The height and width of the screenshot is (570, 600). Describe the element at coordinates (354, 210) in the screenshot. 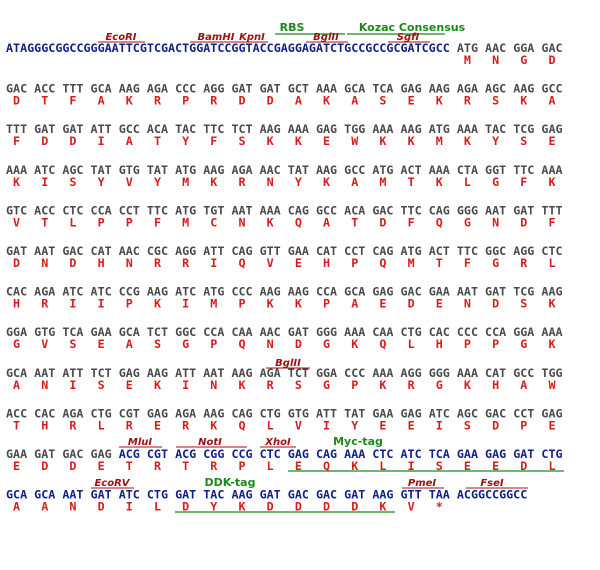

I see `codon: ACA` at that location.